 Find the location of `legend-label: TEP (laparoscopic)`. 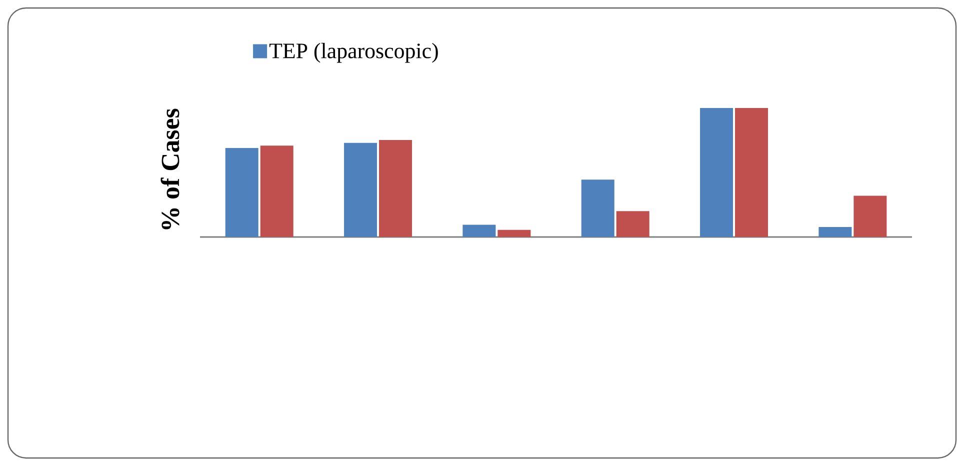

legend-label: TEP (laparoscopic) is located at coordinates (353, 52).